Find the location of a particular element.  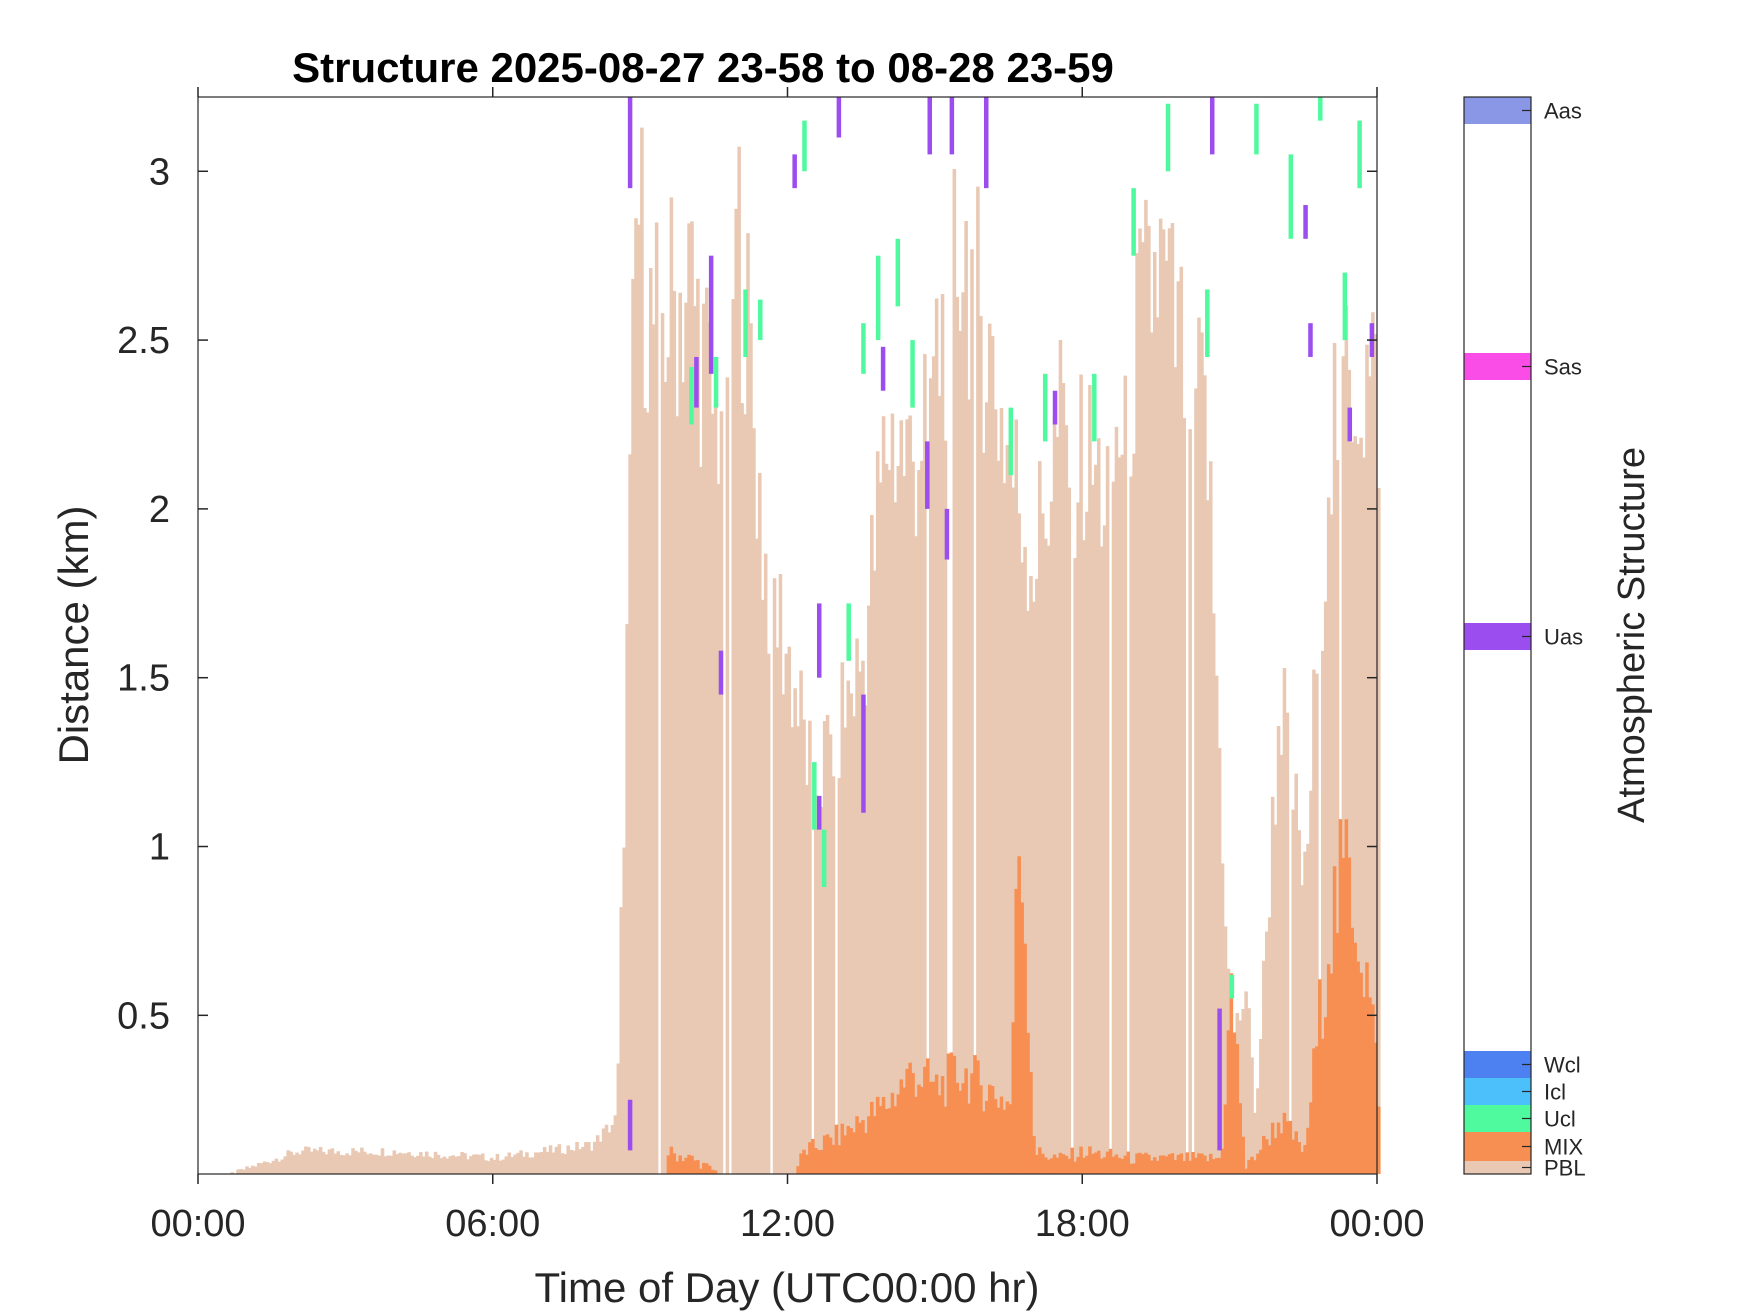

colorbar-label-ucl: Ucl is located at coordinates (1560, 1119).